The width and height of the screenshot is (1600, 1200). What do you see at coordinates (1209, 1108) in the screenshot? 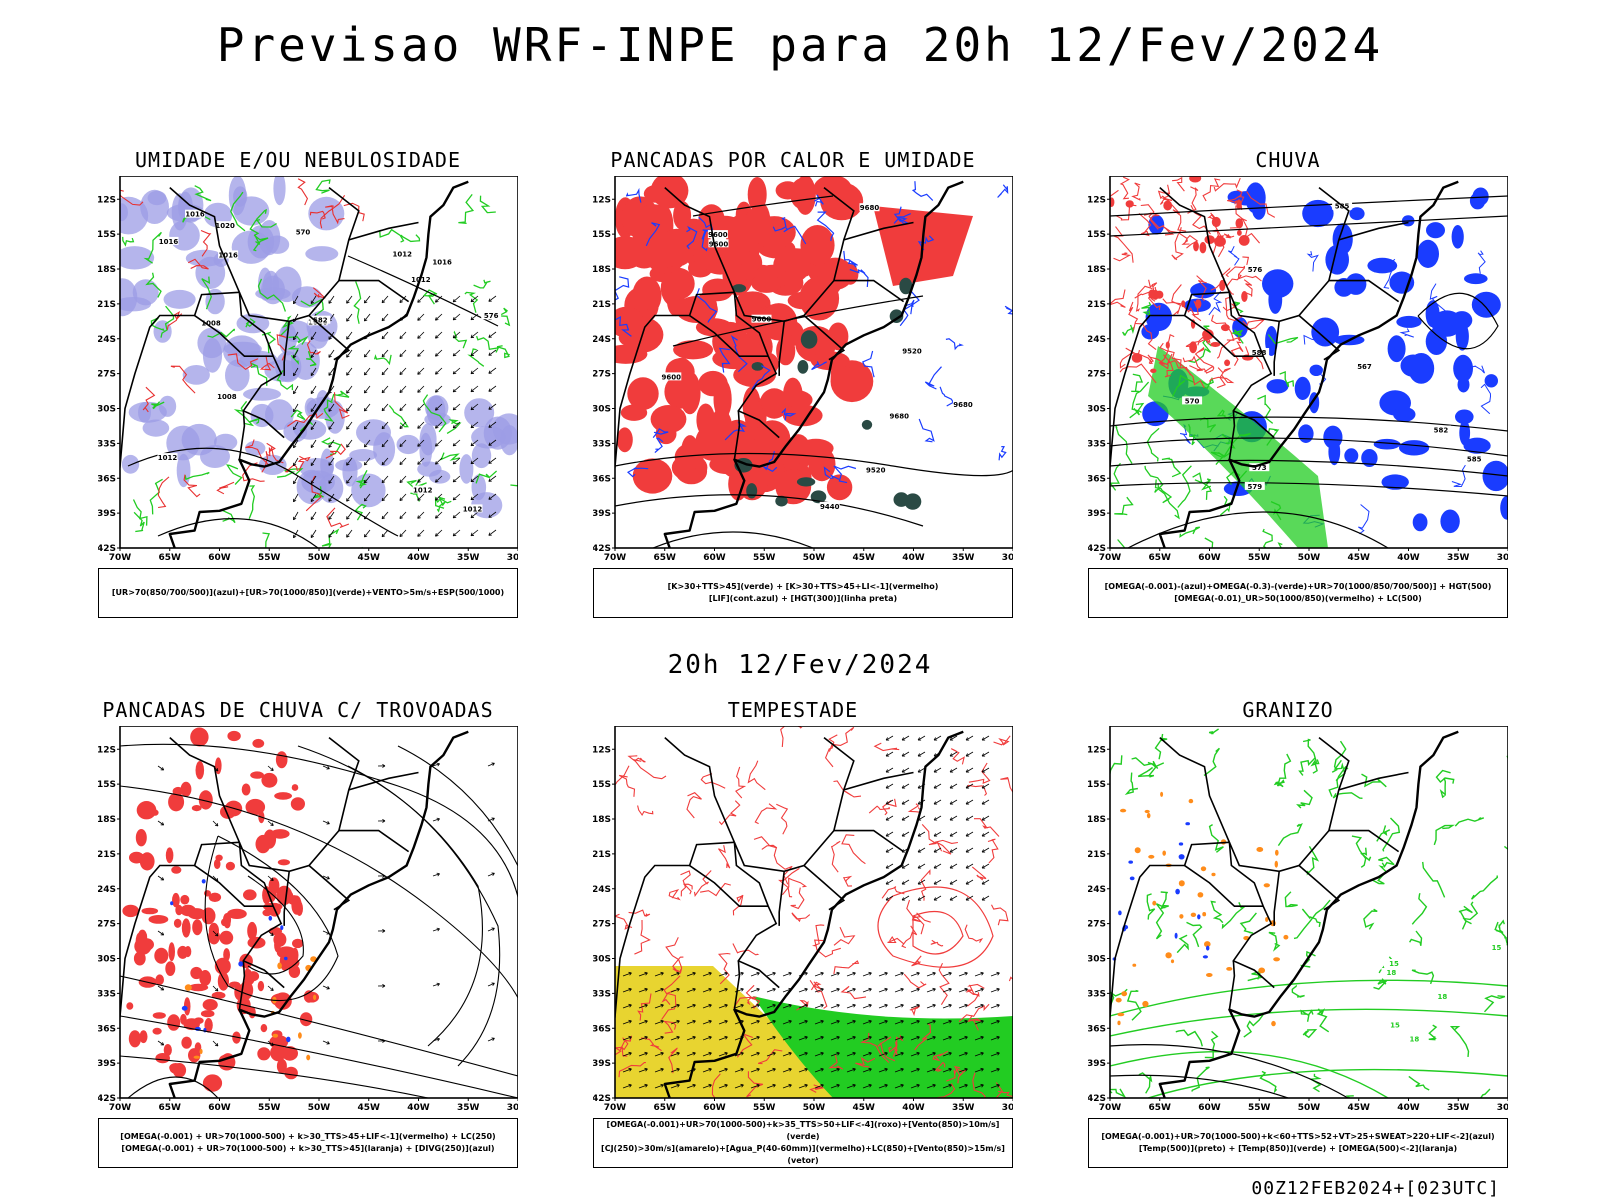
I see `lon-tick-label: 60W` at bounding box center [1209, 1108].